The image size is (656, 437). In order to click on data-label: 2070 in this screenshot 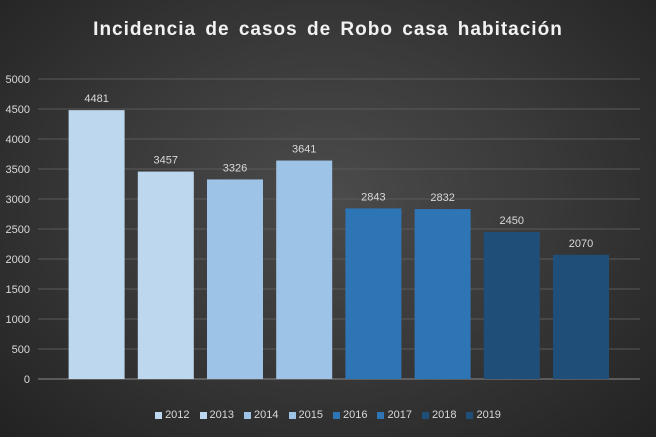, I will do `click(581, 244)`.